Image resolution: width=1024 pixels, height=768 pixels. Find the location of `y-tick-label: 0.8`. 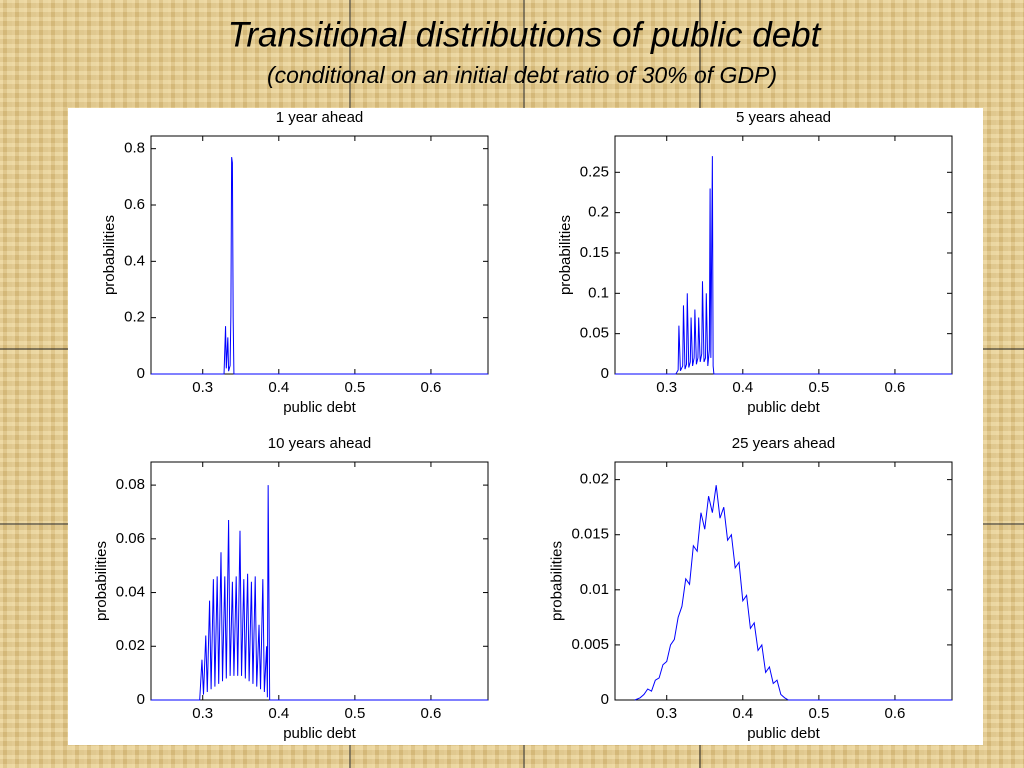

y-tick-label: 0.8 is located at coordinates (134, 148).